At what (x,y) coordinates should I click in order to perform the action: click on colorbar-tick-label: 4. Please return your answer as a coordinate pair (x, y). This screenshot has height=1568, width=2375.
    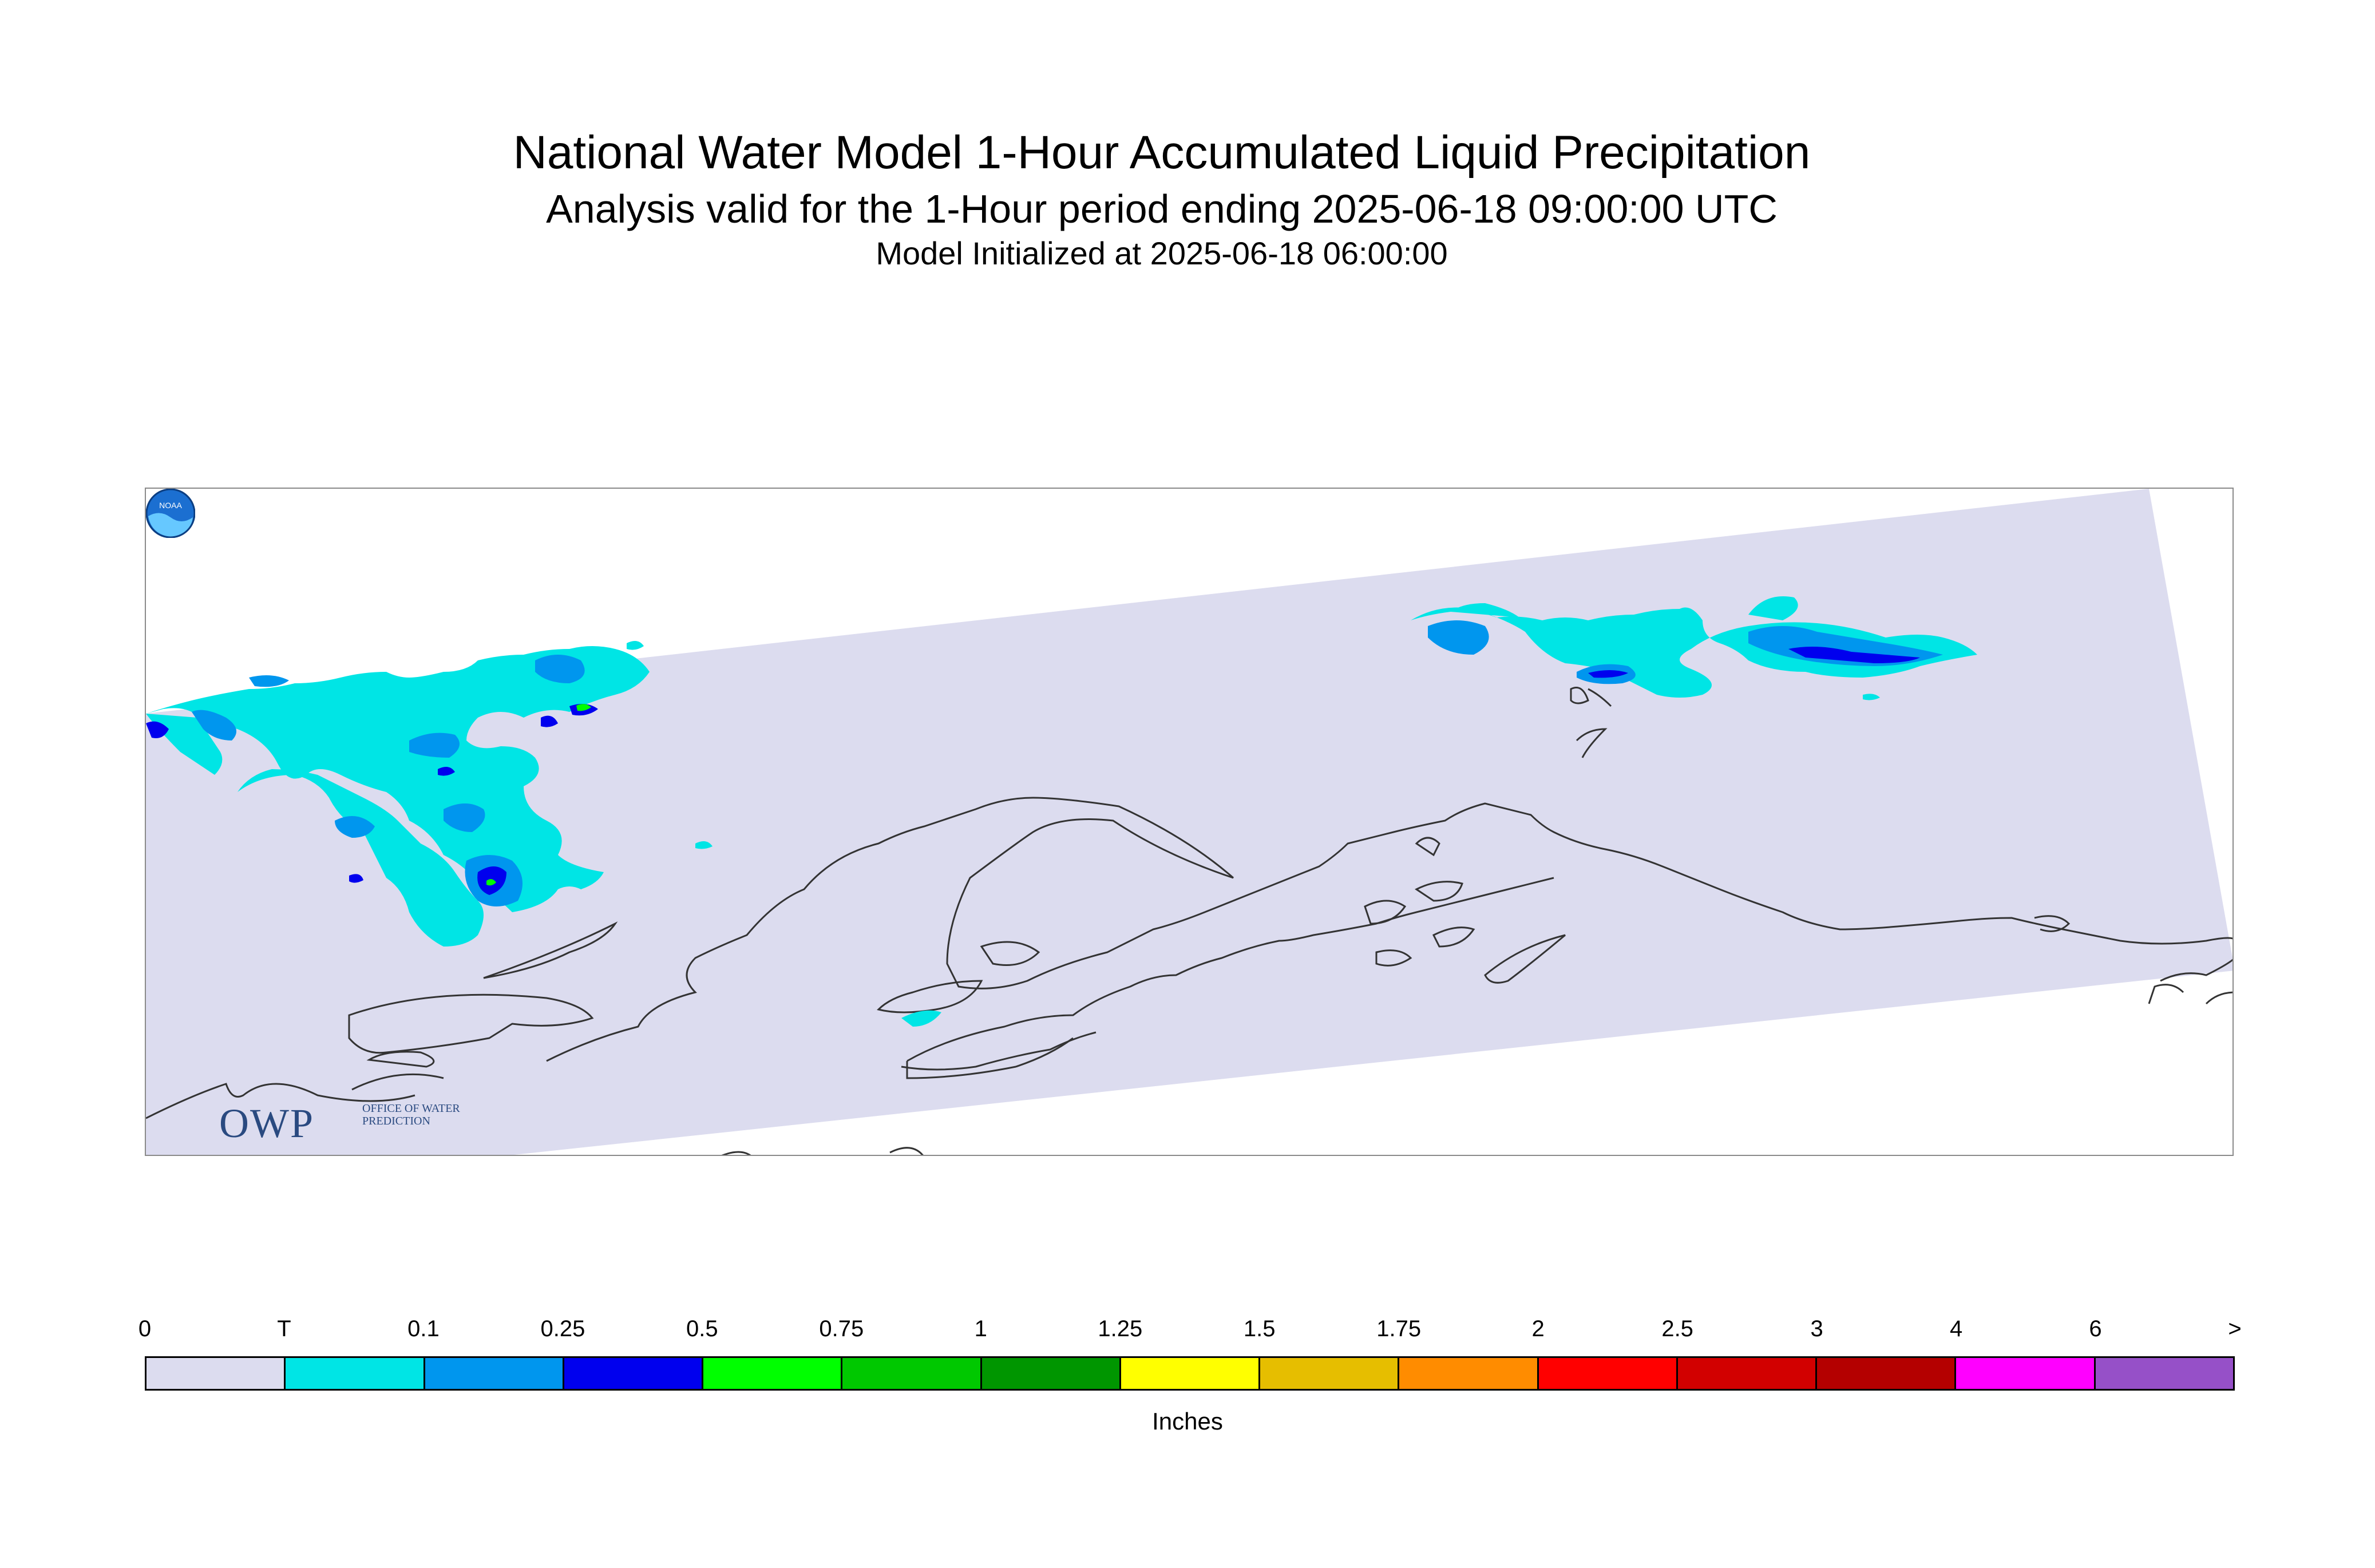
    Looking at the image, I should click on (1956, 1328).